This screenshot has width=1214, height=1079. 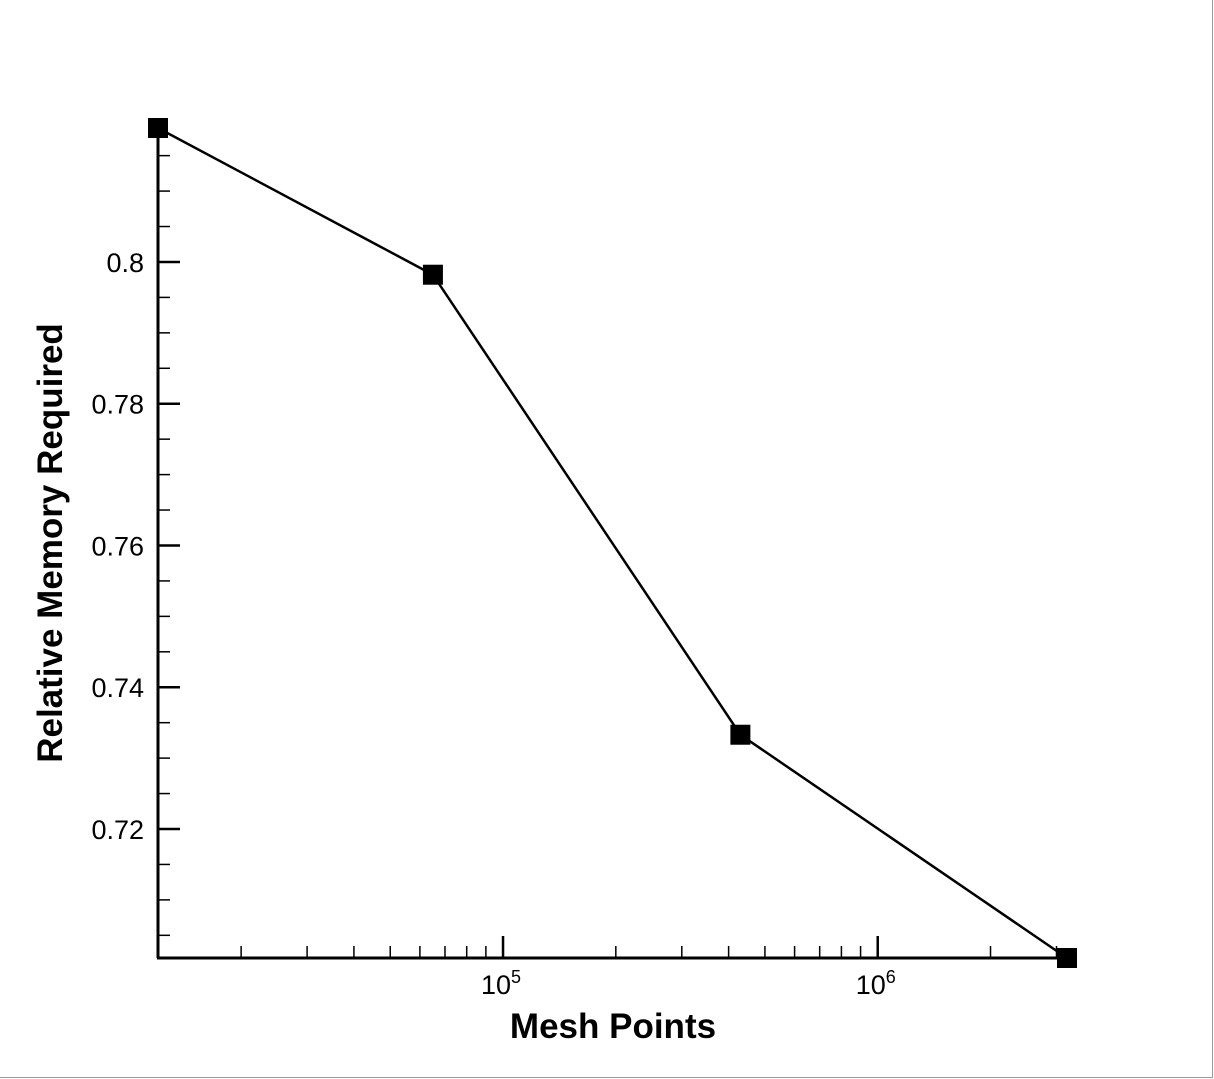 What do you see at coordinates (688, 983) in the screenshot?
I see `x-tick-labels: 10⁵ 10⁶` at bounding box center [688, 983].